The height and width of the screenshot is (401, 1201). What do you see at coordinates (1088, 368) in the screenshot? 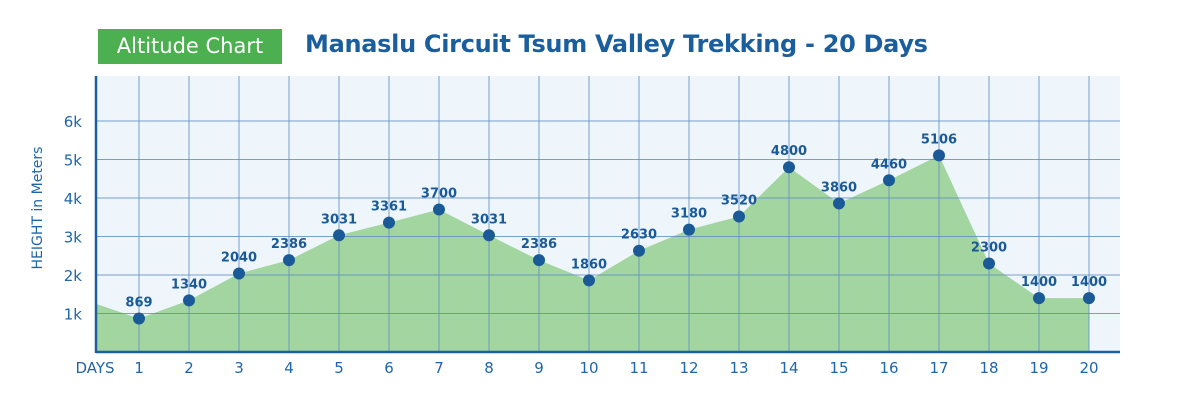
I see `x-tick-label: 20` at bounding box center [1088, 368].